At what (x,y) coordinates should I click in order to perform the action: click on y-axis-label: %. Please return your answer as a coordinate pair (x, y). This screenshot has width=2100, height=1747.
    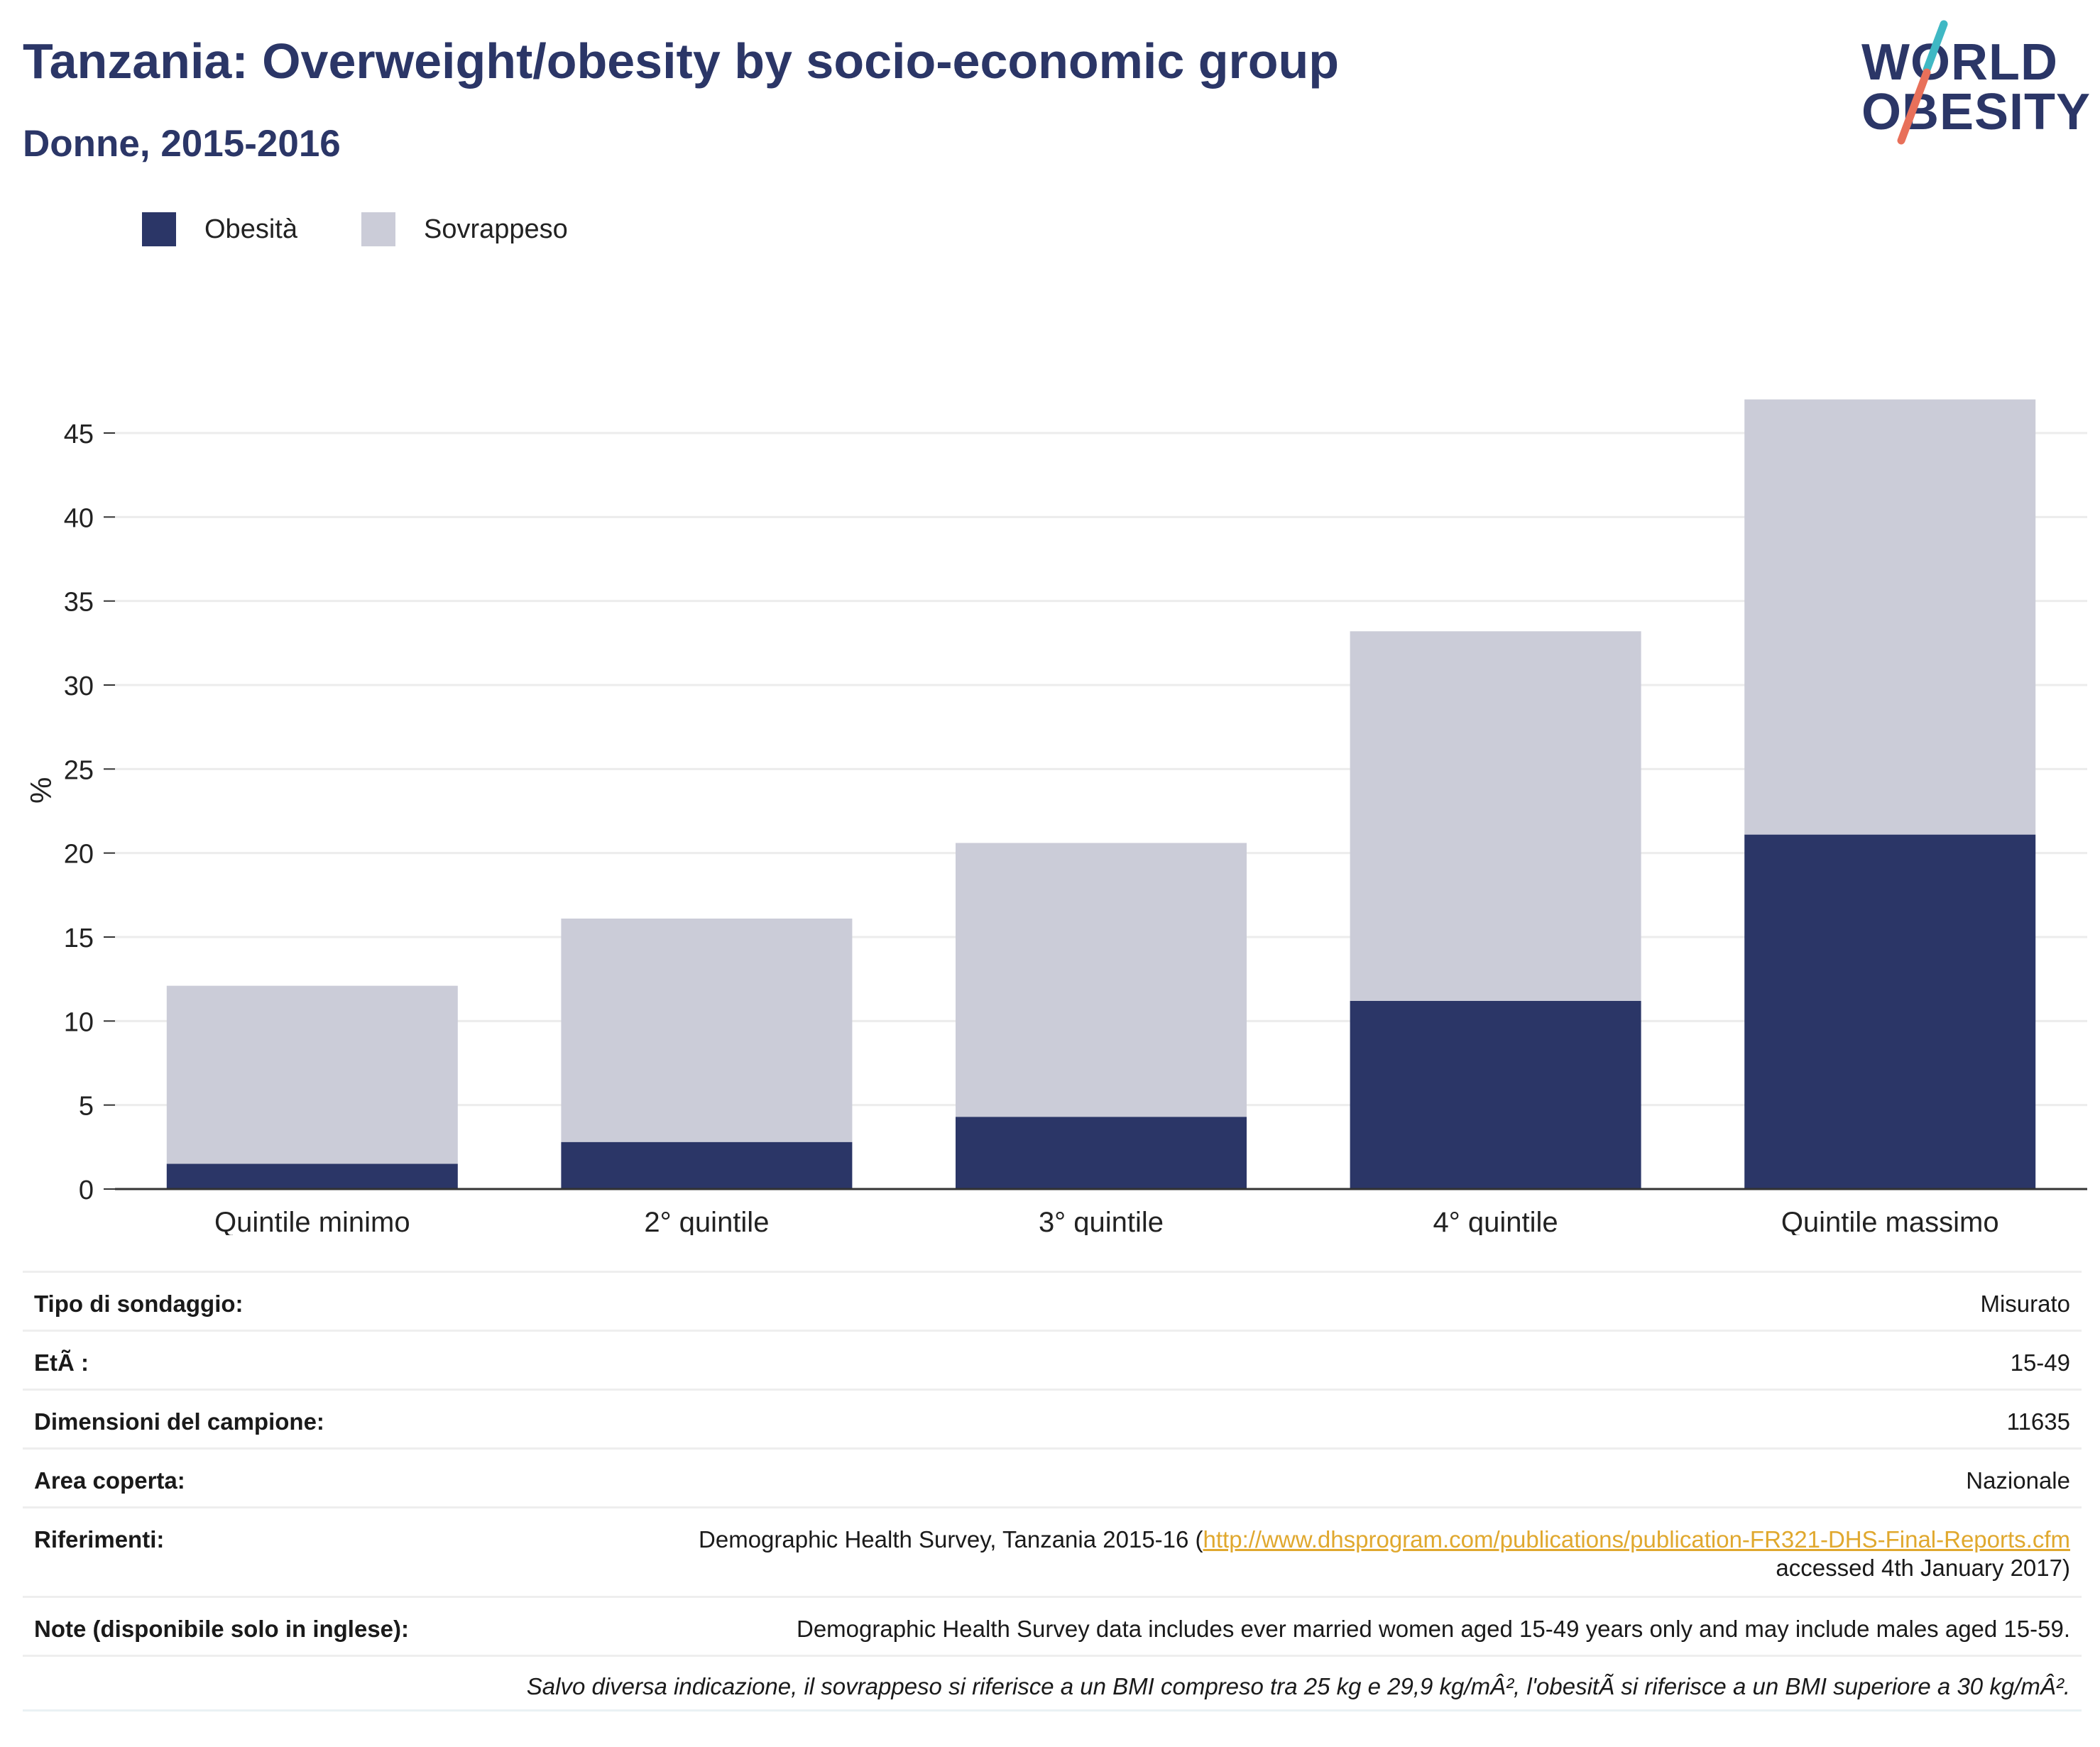
    Looking at the image, I should click on (41, 790).